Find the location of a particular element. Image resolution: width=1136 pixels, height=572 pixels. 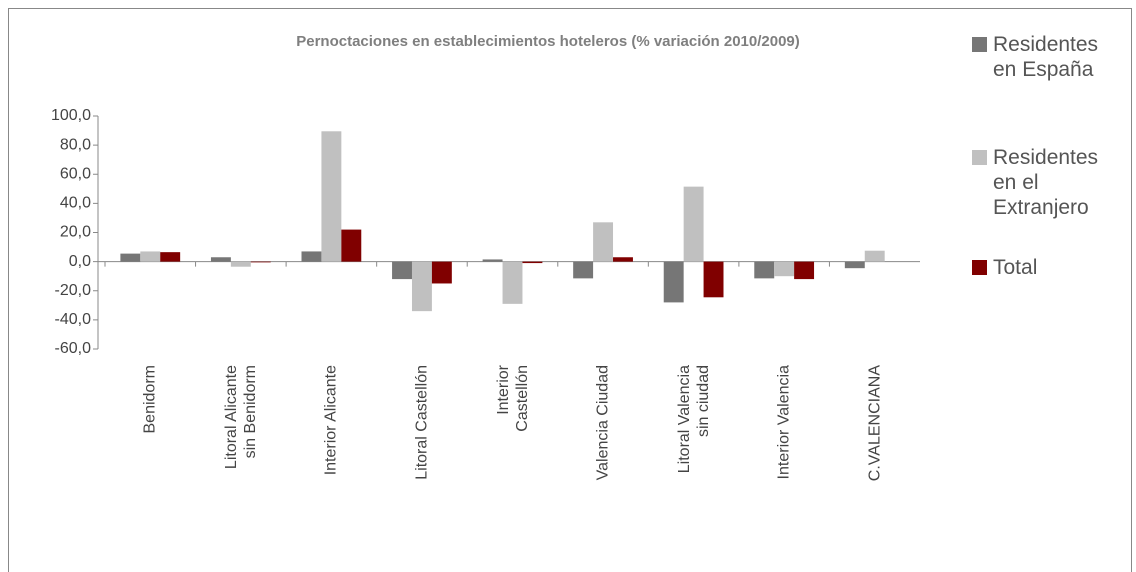

y-tick-label: 0,0 is located at coordinates (80, 261).